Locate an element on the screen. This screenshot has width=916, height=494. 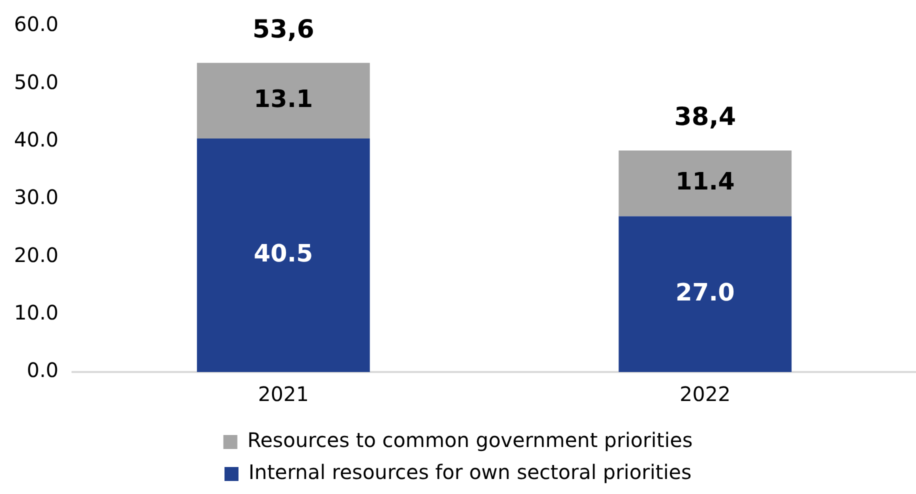
y-tick-label: 20.0 is located at coordinates (36, 254).